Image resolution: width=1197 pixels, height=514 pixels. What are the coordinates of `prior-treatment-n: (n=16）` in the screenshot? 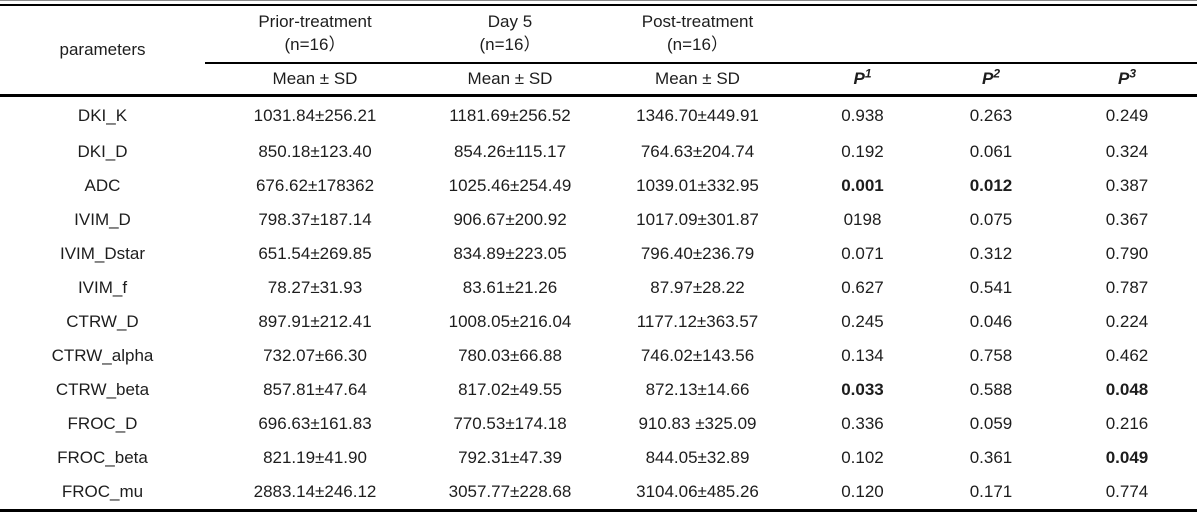 It's located at (315, 44).